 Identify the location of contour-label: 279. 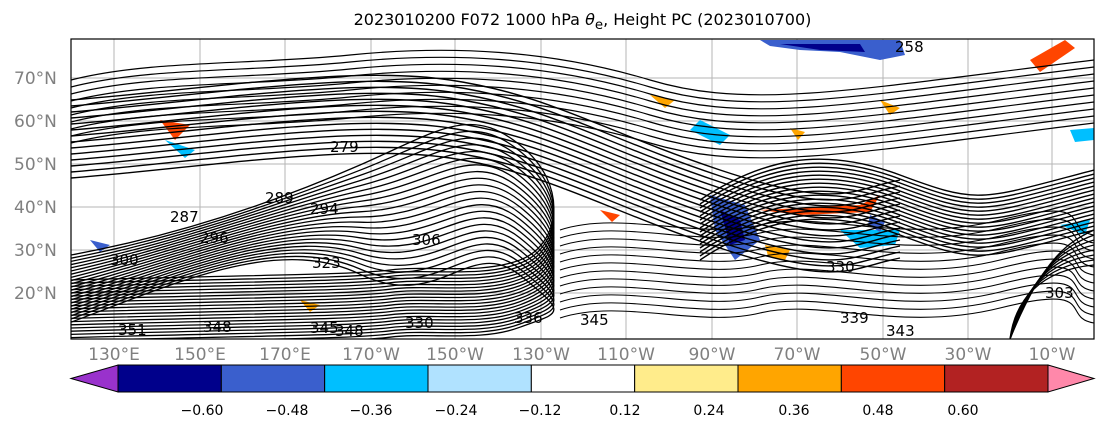
(344, 147).